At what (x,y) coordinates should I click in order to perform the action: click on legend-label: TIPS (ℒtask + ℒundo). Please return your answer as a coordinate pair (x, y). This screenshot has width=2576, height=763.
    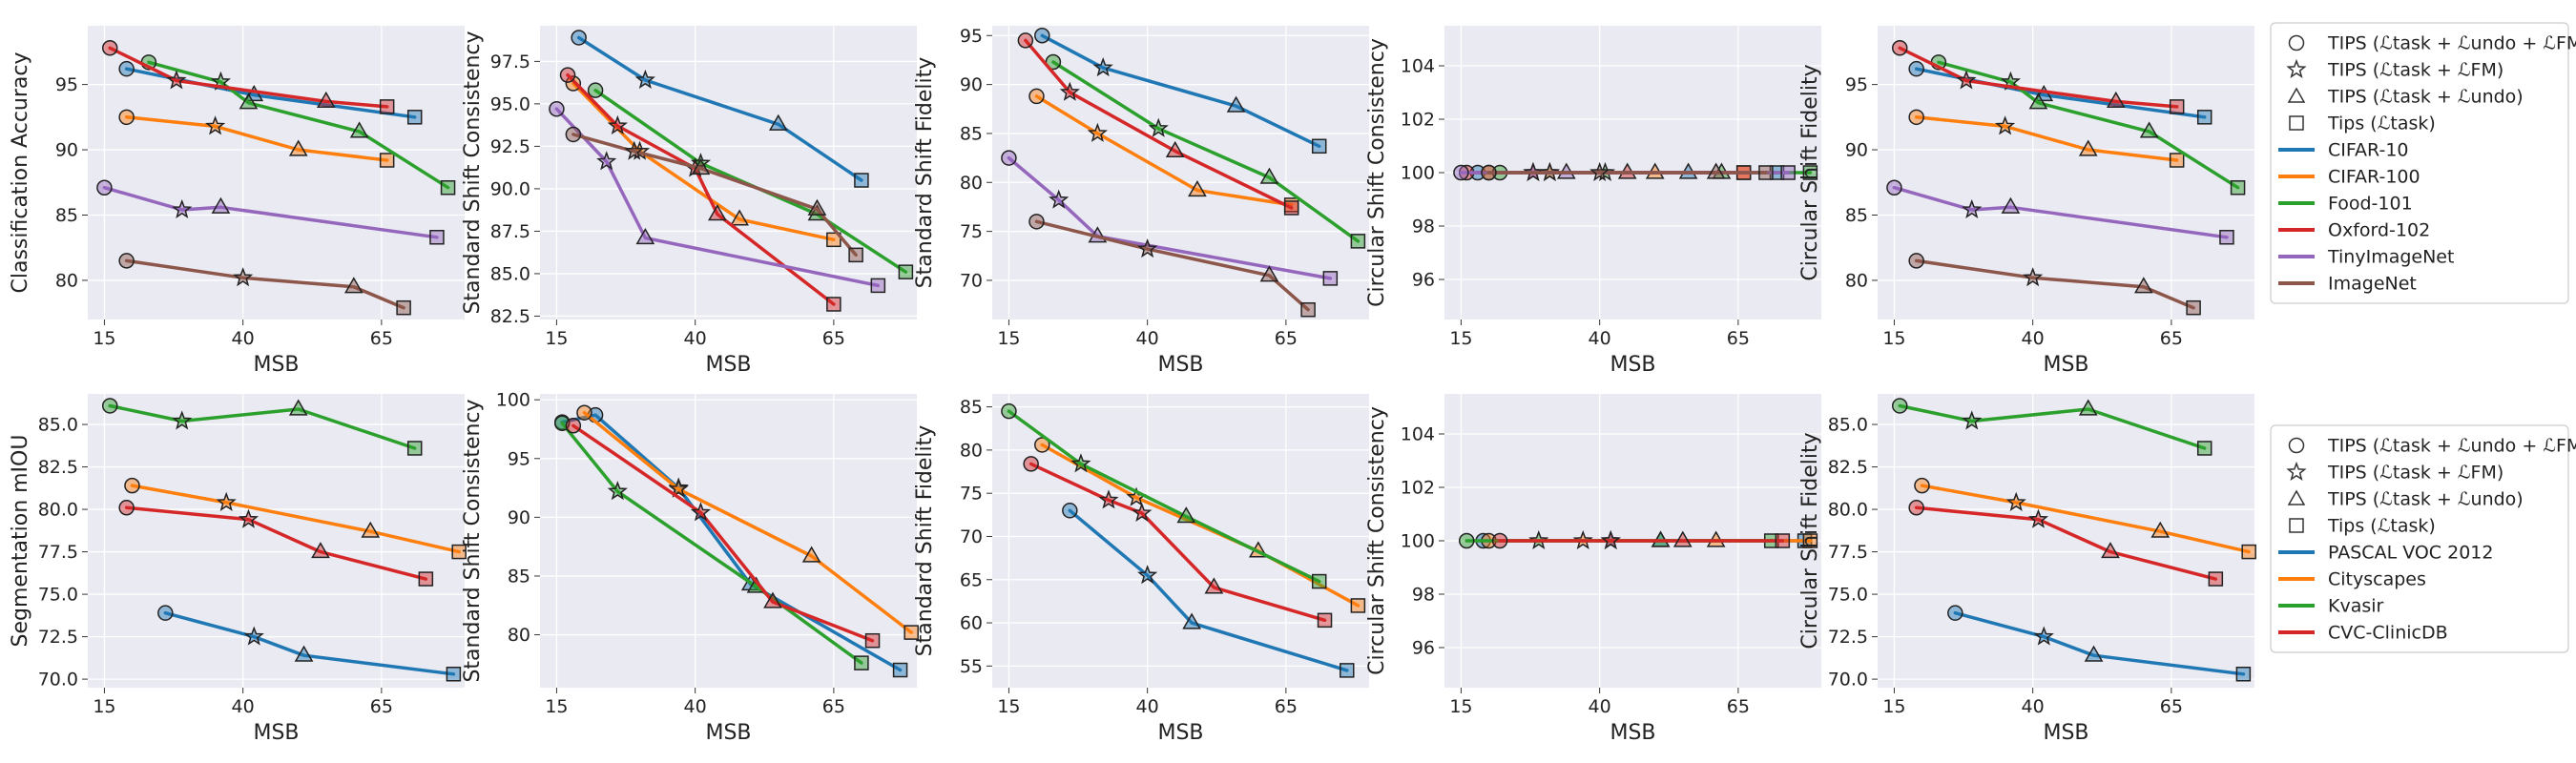
    Looking at the image, I should click on (2425, 97).